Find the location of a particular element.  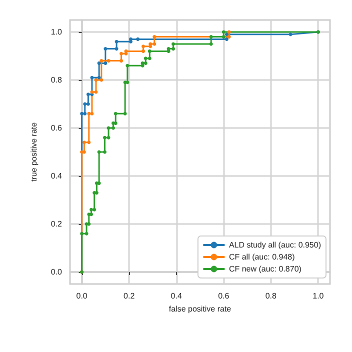

y-tick-label: 0.2 is located at coordinates (56, 224).